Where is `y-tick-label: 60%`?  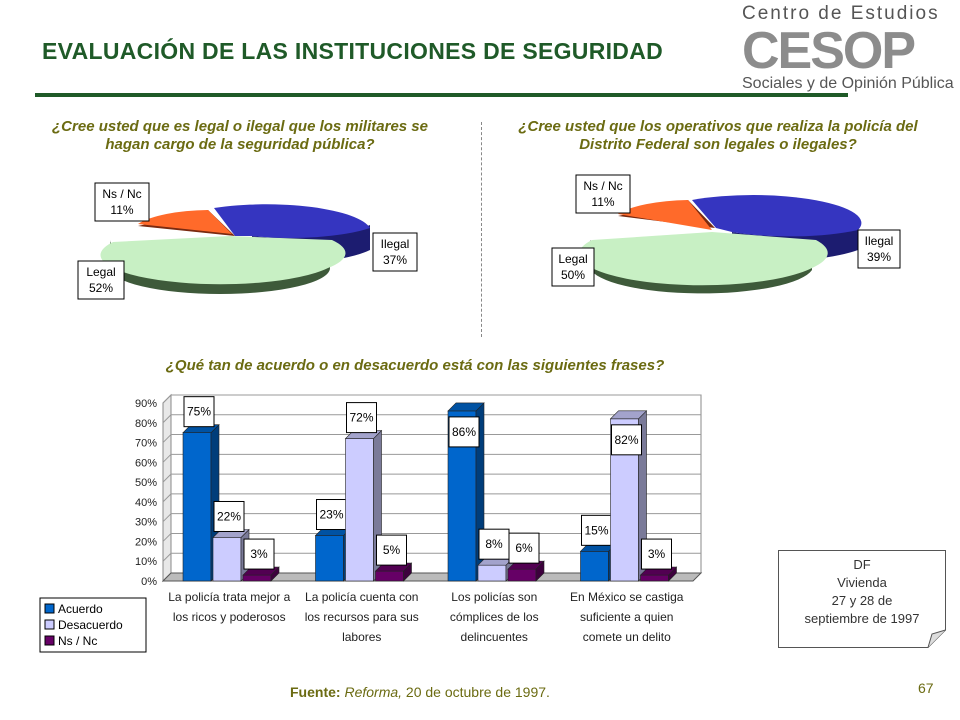
y-tick-label: 60% is located at coordinates (146, 463).